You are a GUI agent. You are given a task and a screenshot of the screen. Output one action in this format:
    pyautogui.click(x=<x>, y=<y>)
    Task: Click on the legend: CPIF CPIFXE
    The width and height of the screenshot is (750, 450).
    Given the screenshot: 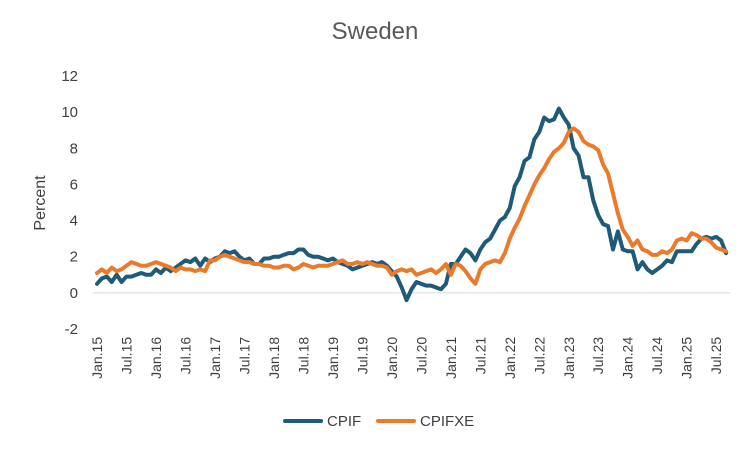 What is the action you would take?
    pyautogui.click(x=378, y=421)
    